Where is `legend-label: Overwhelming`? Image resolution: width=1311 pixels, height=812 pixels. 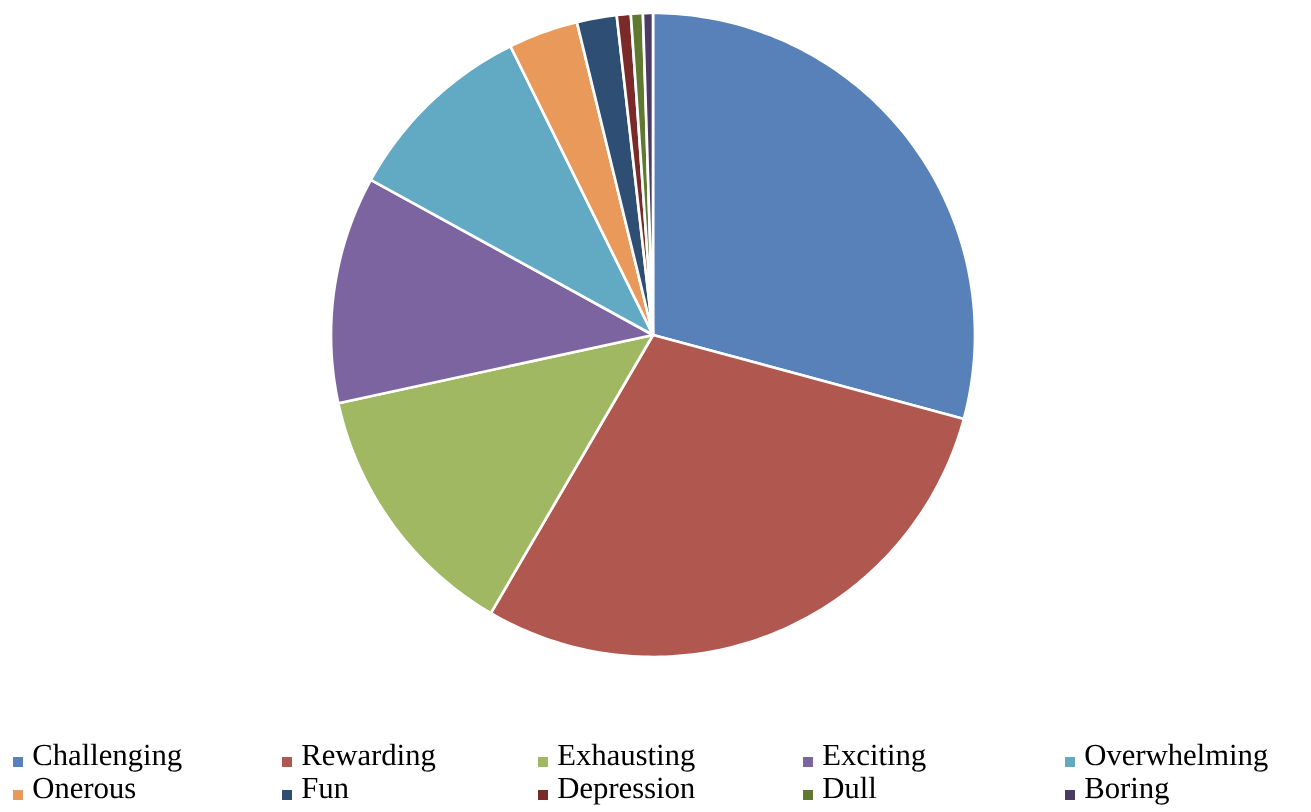
legend-label: Overwhelming is located at coordinates (1176, 757).